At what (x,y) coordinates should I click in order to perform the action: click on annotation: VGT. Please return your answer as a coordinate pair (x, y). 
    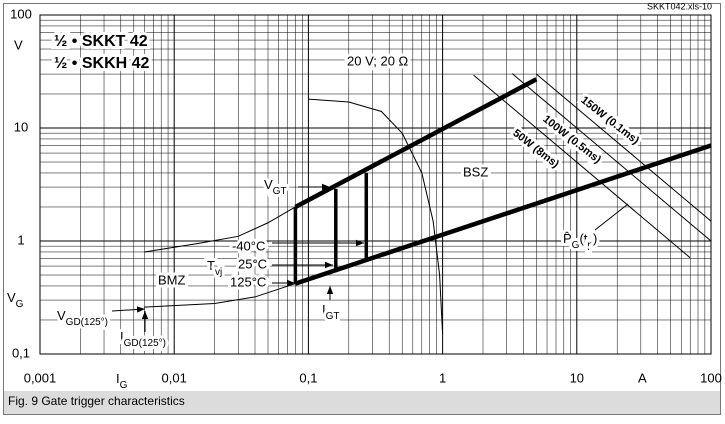
    Looking at the image, I should click on (275, 186).